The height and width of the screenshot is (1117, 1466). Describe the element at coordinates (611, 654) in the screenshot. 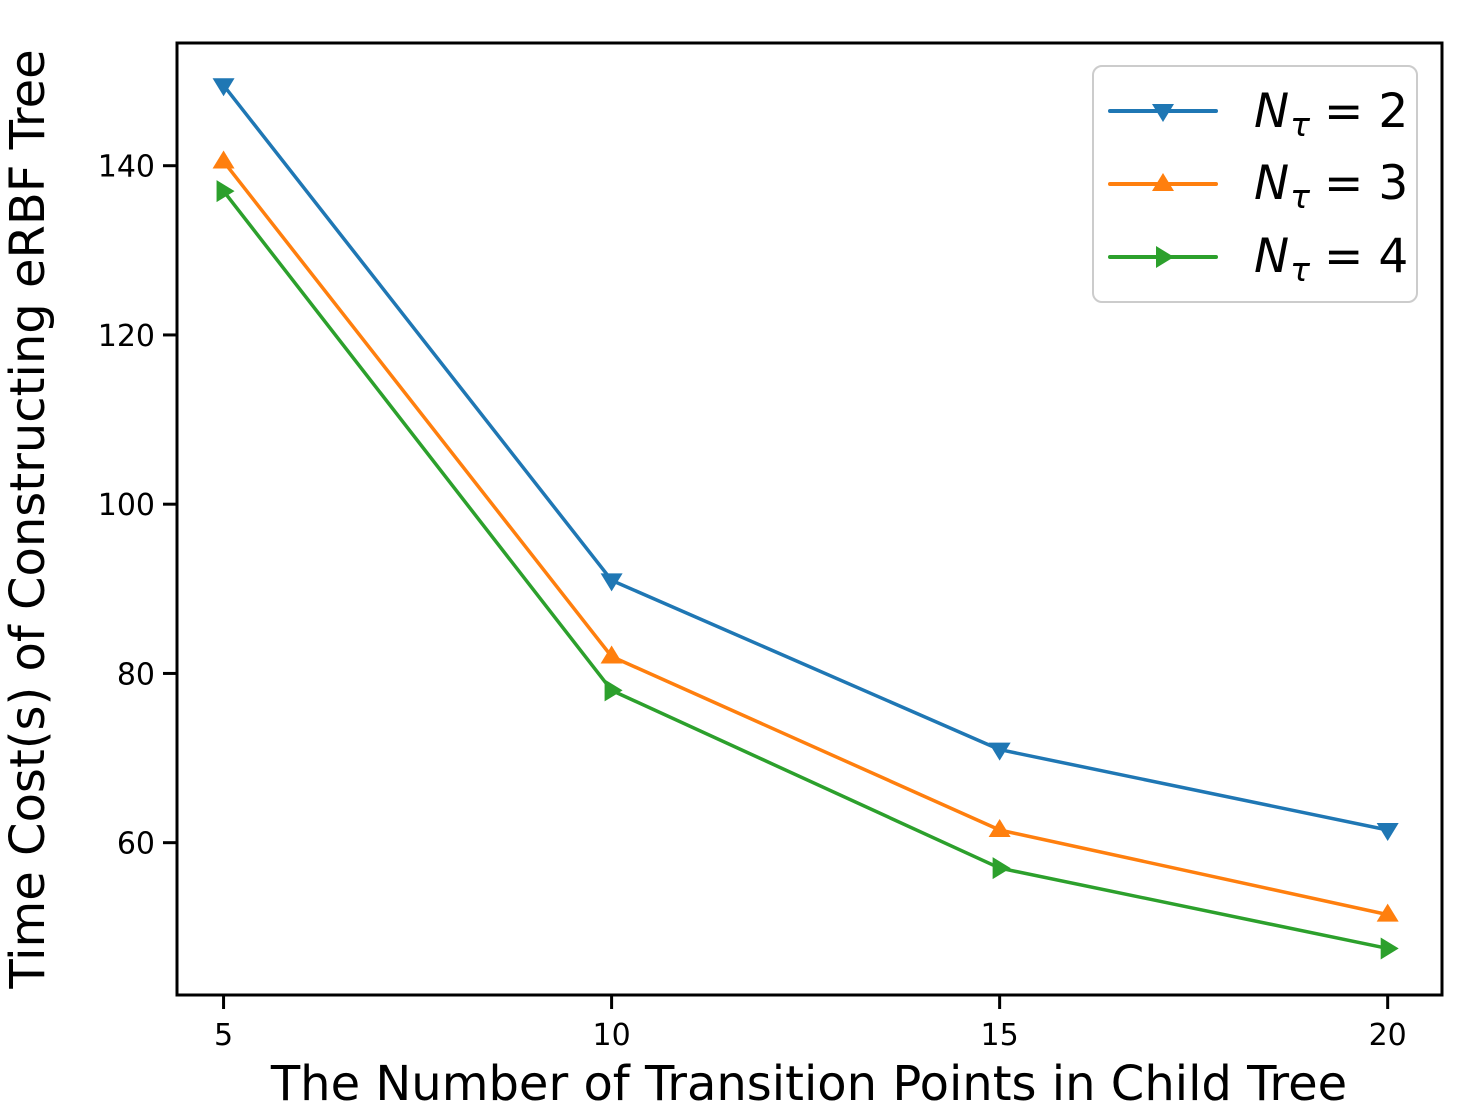

I see `data-point-series2-x10` at that location.